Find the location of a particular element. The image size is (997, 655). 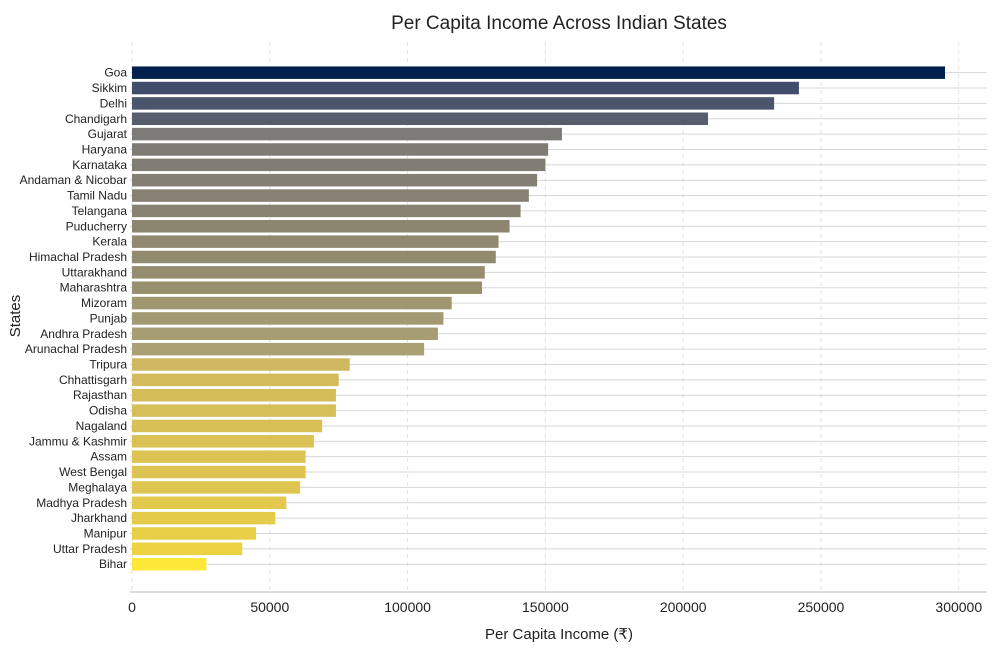

x-tick-label: 50000 is located at coordinates (269, 607).